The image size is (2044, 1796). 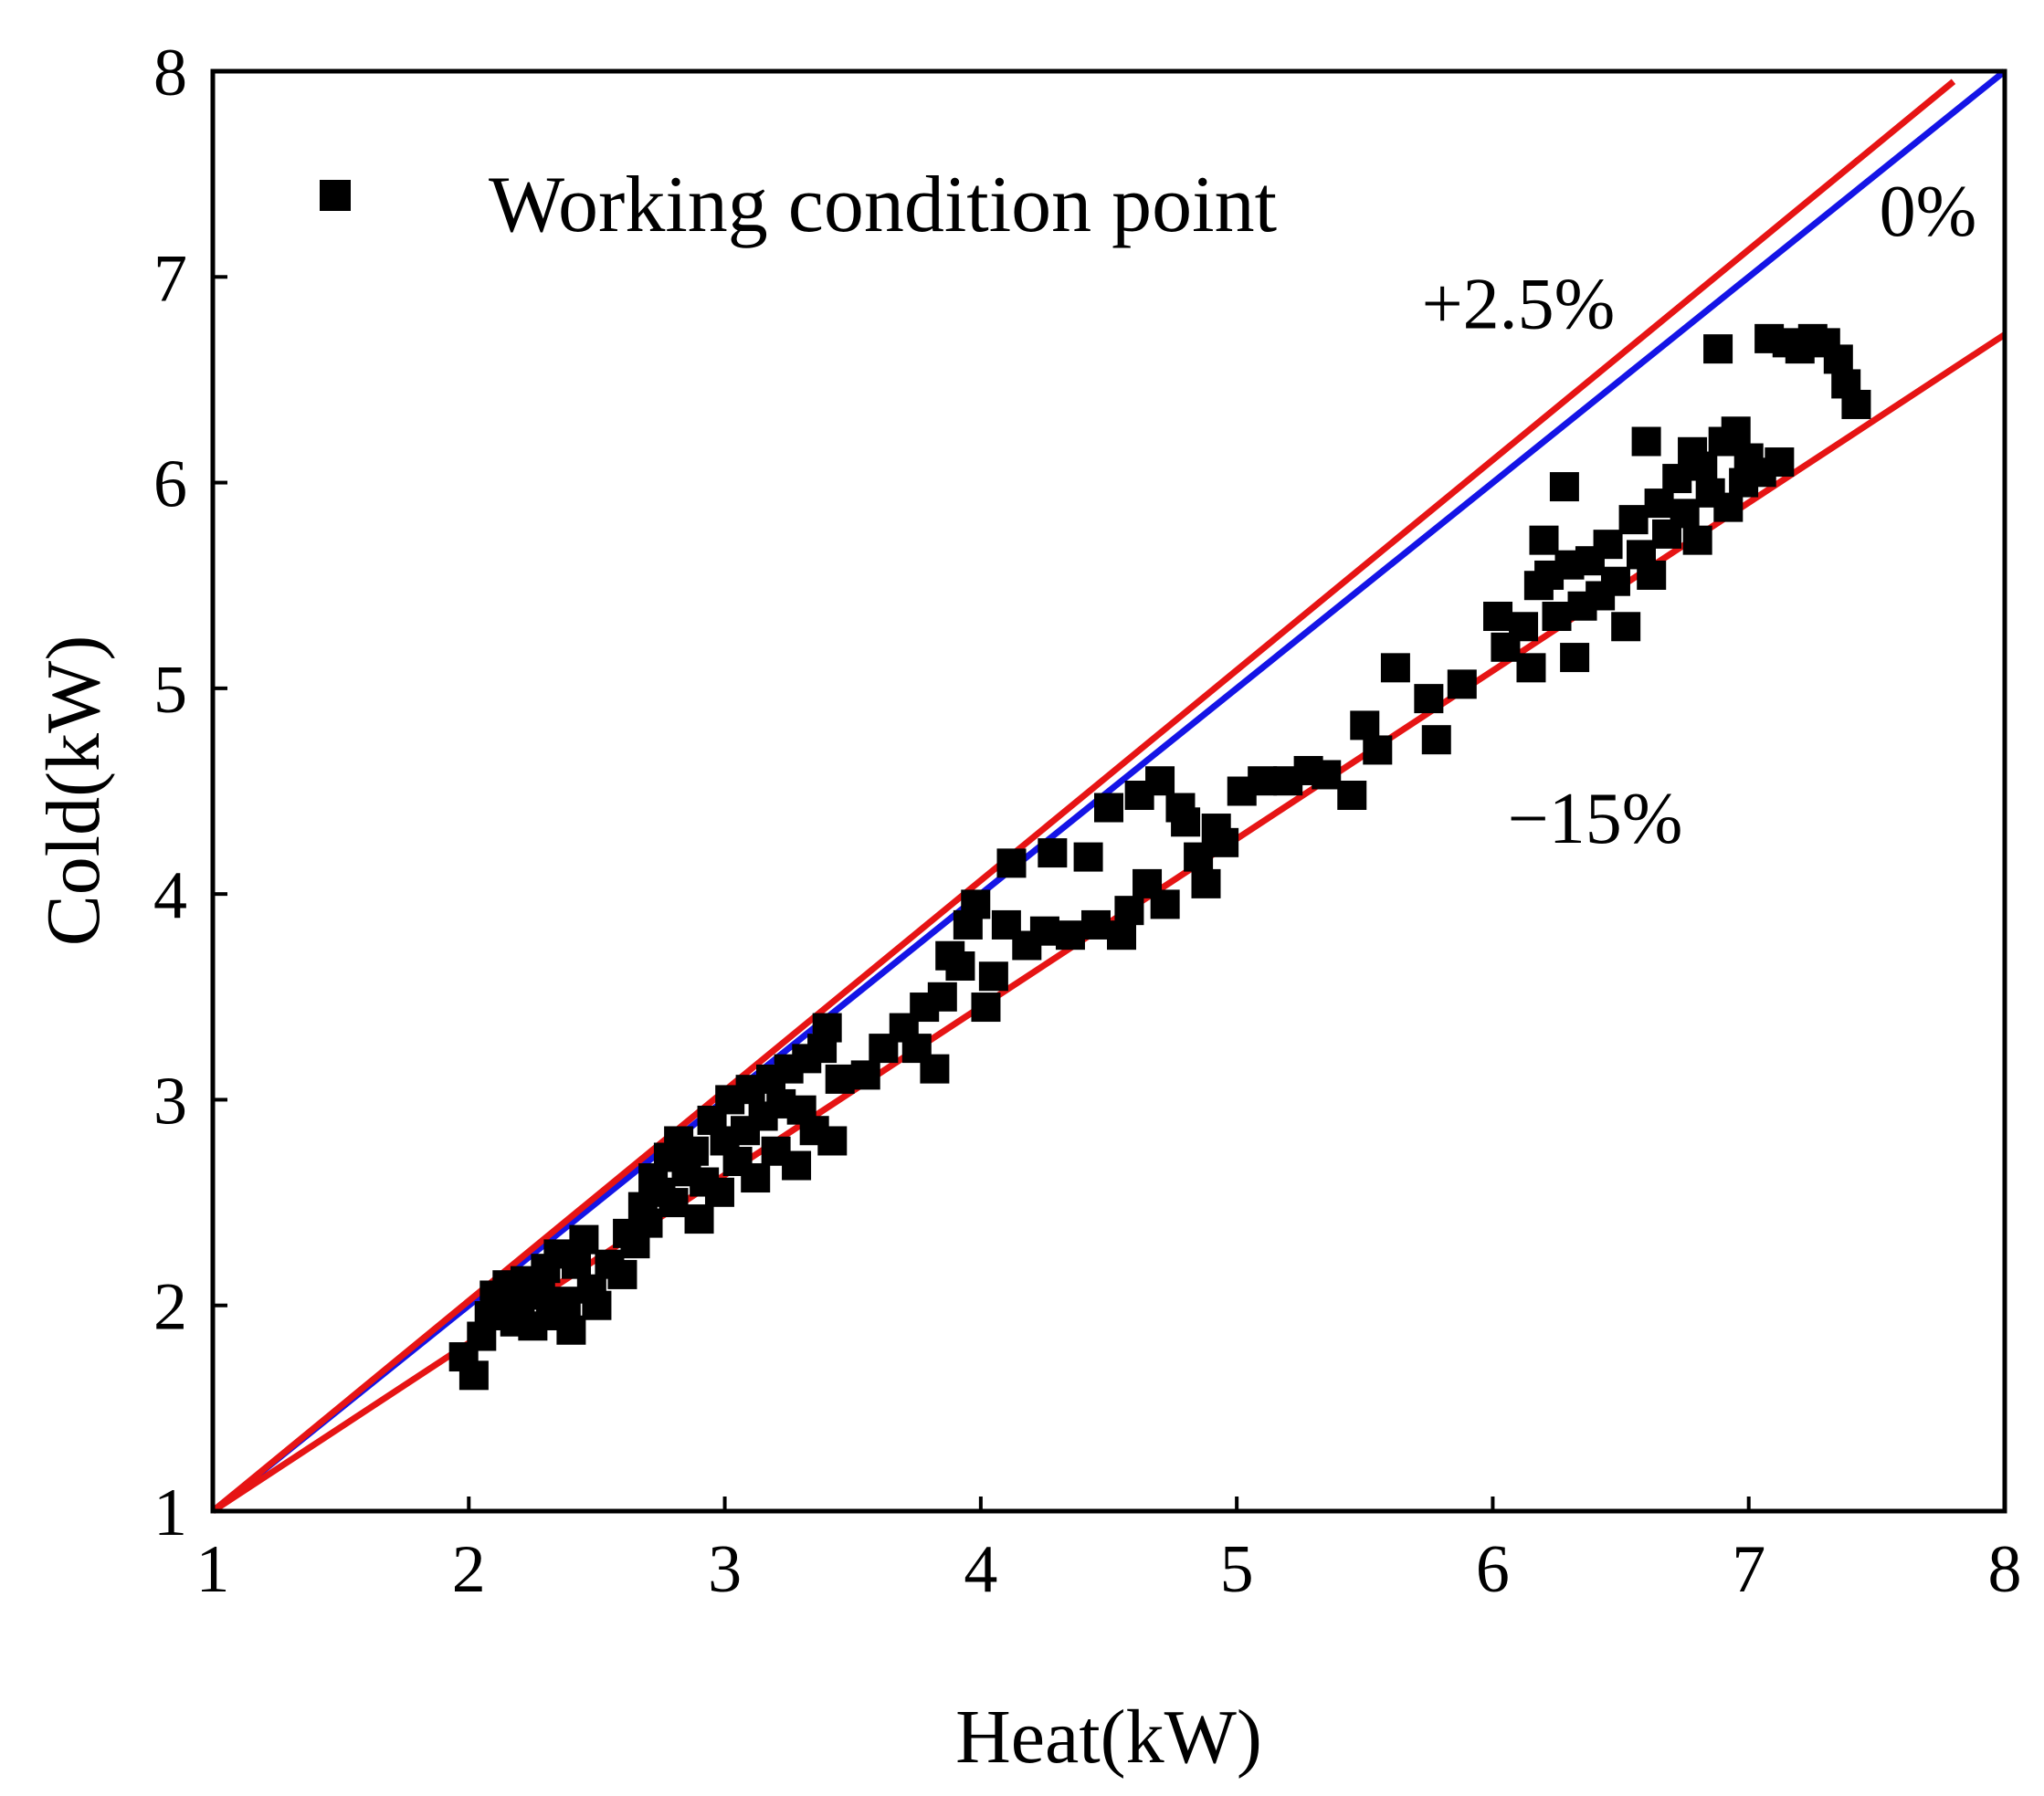 I want to click on y-tick-label: 5, so click(x=170, y=691).